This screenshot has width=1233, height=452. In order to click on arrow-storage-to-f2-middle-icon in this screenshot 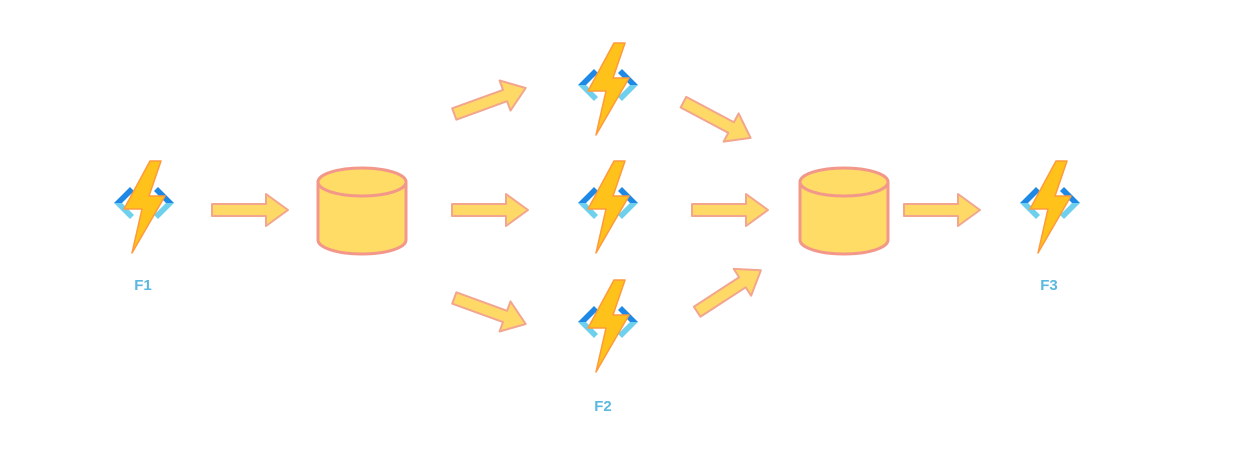, I will do `click(490, 210)`.